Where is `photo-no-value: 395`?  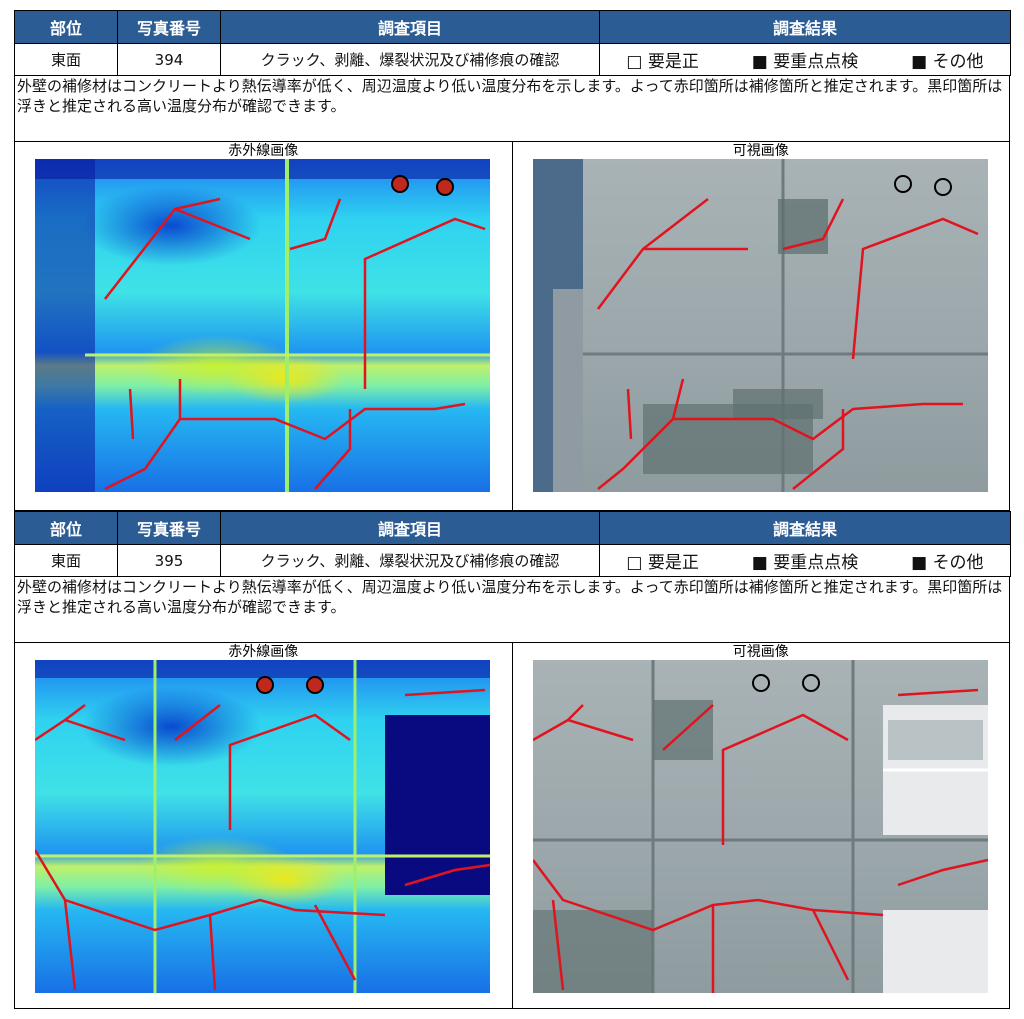 photo-no-value: 395 is located at coordinates (169, 560).